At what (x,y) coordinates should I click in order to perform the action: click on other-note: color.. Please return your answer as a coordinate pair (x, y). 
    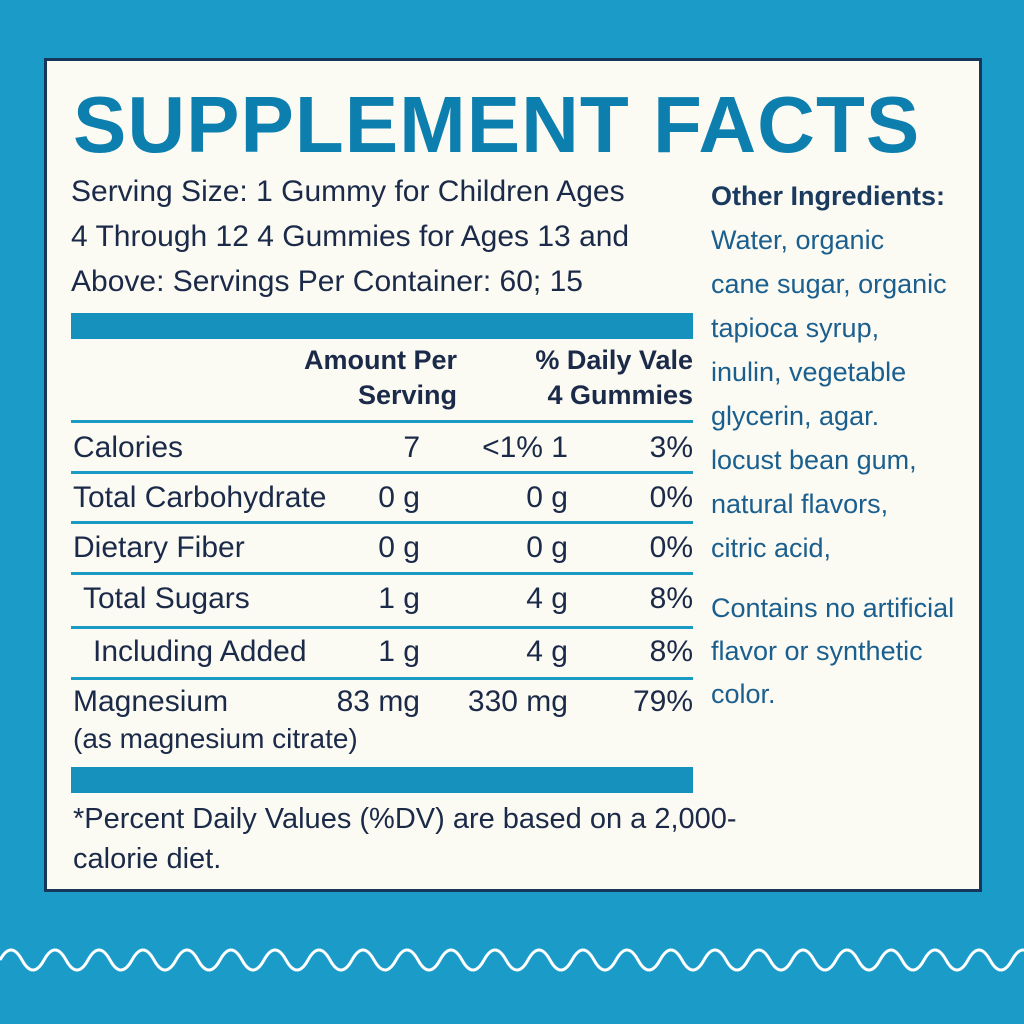
    Looking at the image, I should click on (743, 694).